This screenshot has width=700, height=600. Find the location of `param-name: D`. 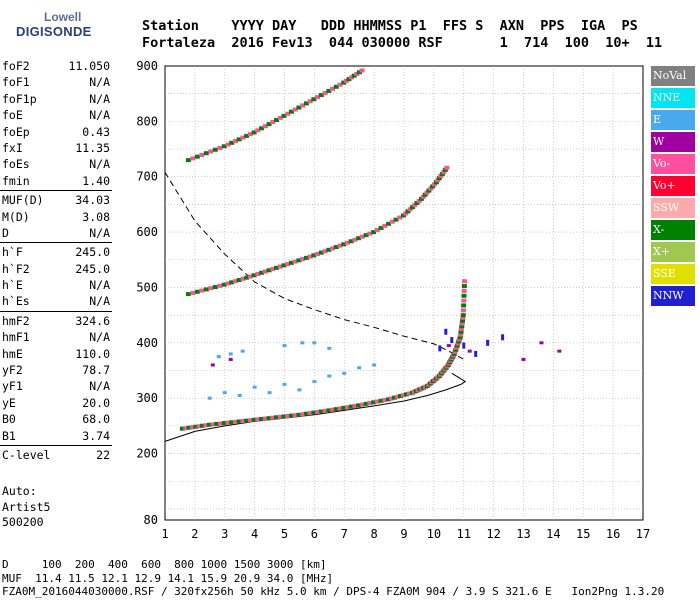

param-name: D is located at coordinates (5, 232).